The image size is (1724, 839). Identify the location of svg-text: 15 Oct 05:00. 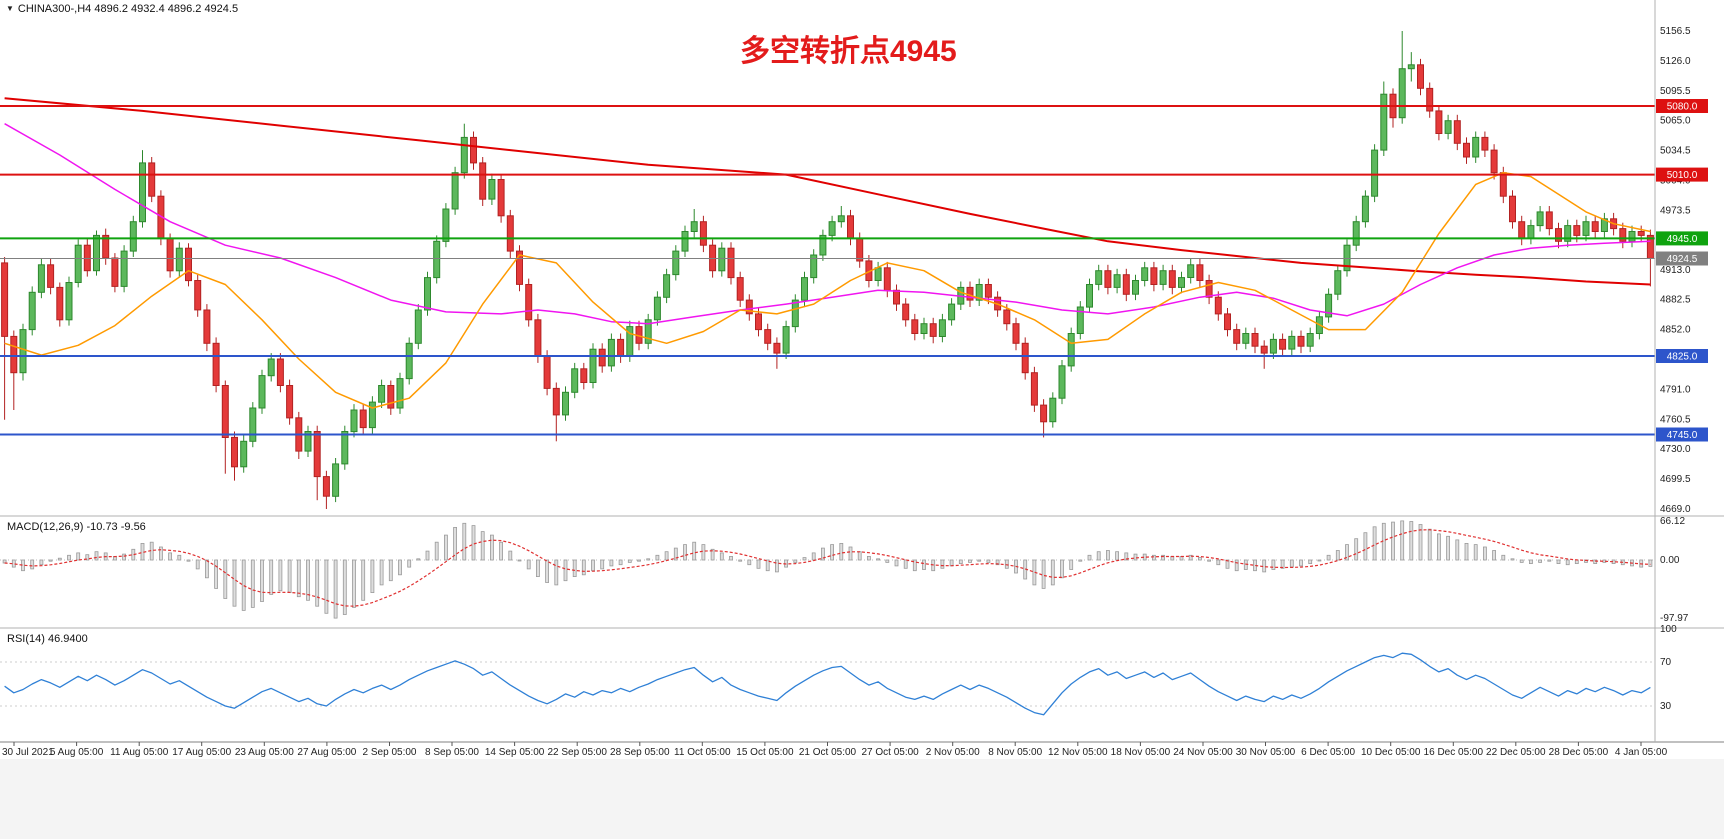
(765, 752).